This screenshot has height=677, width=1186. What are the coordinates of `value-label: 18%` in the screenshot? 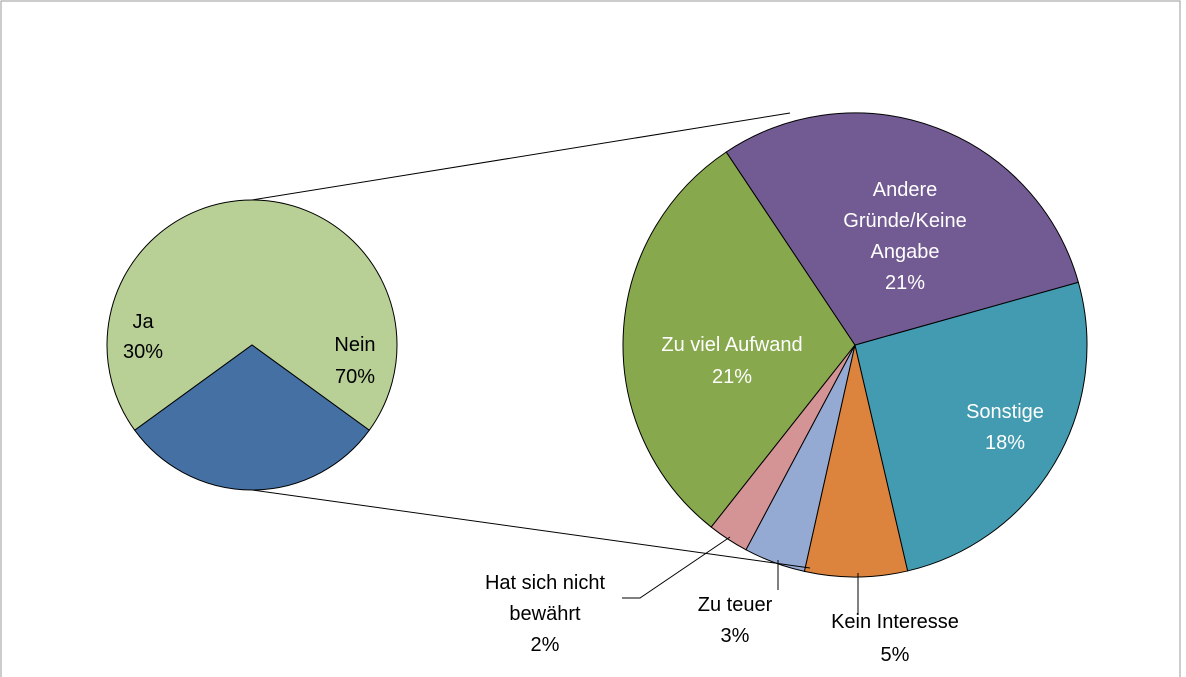 It's located at (1005, 443).